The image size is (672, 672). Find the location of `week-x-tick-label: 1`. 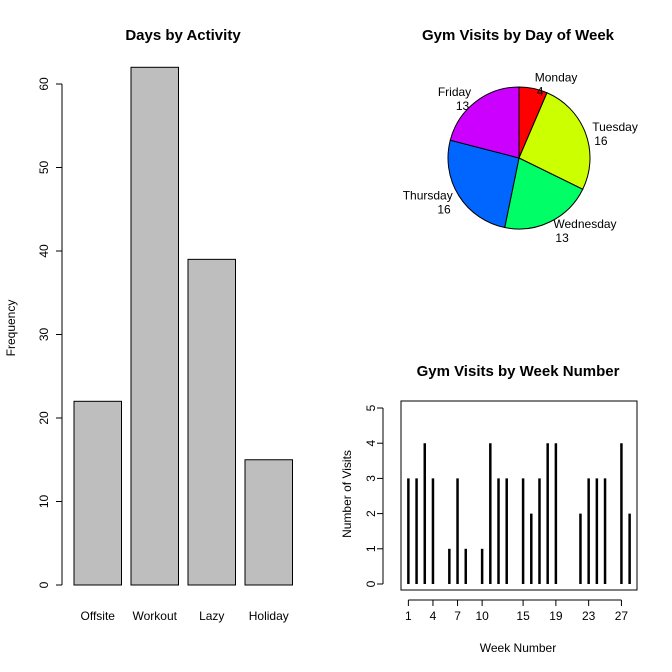

week-x-tick-label: 1 is located at coordinates (408, 616).